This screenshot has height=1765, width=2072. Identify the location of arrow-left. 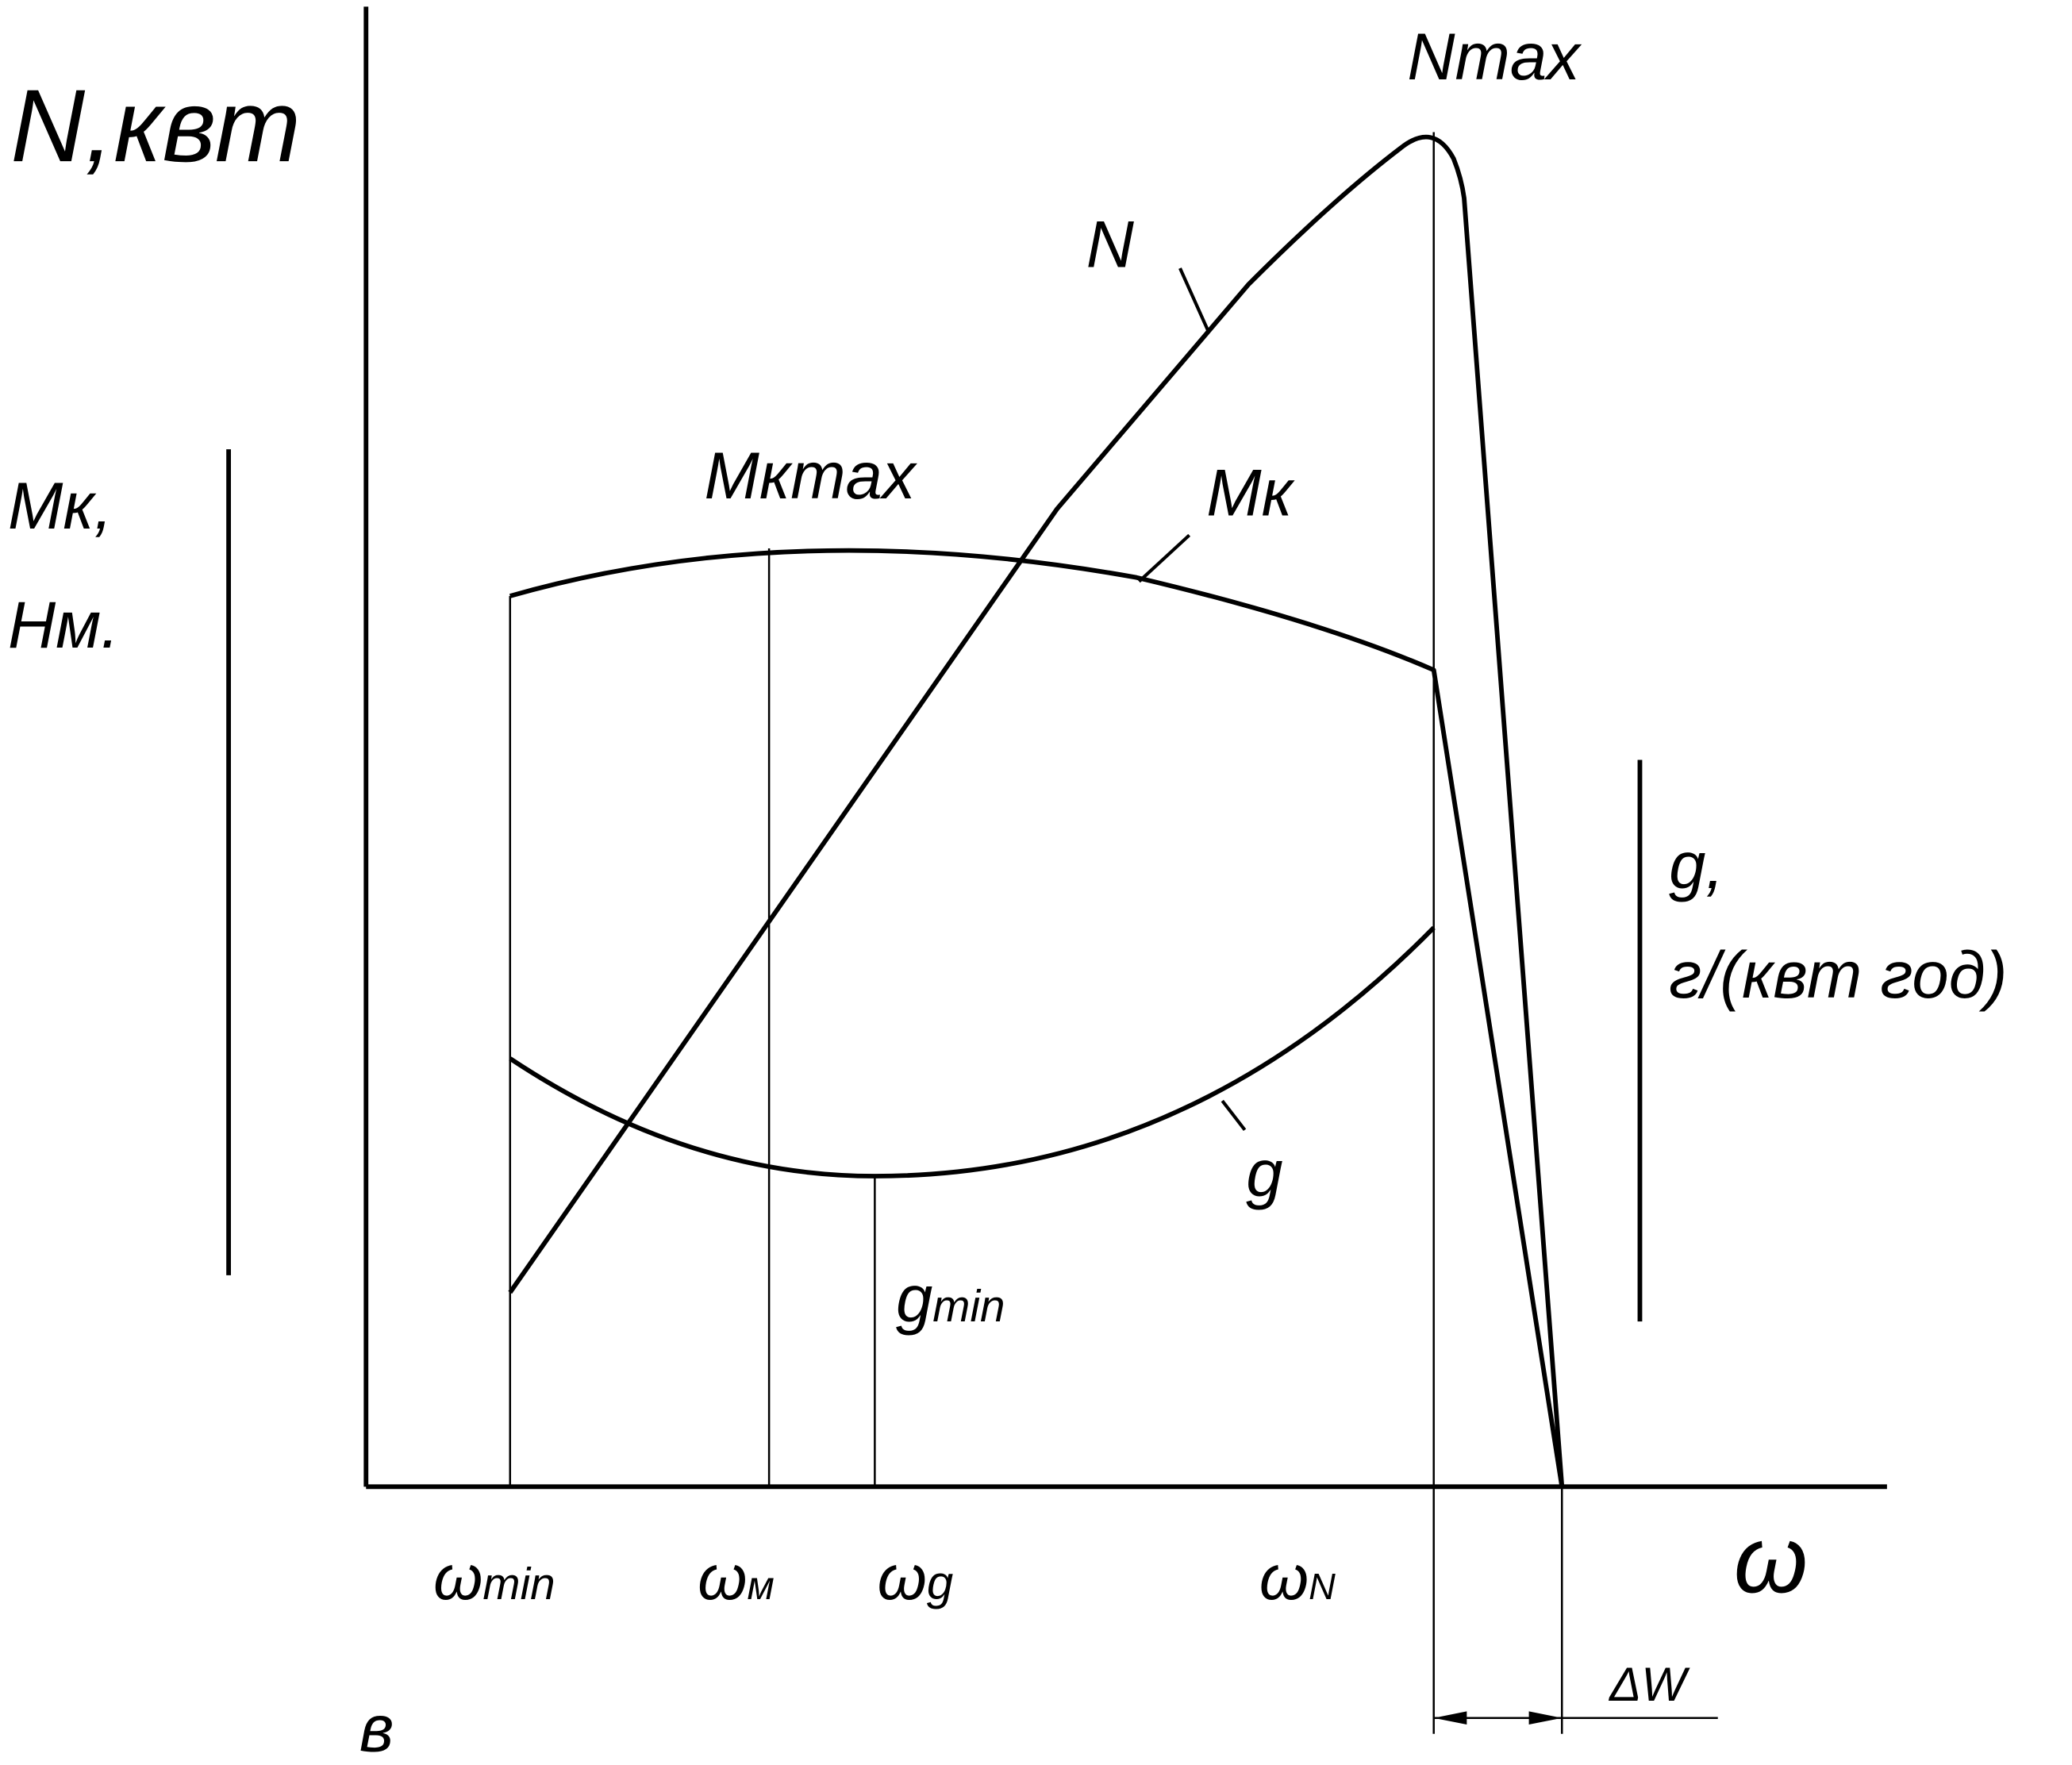
(1450, 1718).